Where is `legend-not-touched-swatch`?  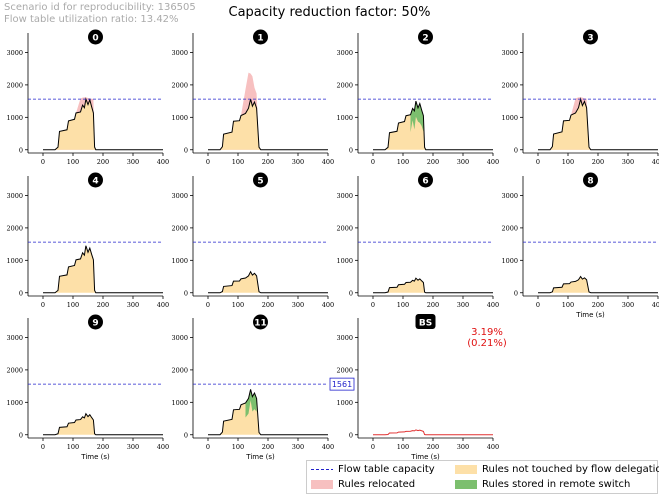 legend-not-touched-swatch is located at coordinates (466, 469).